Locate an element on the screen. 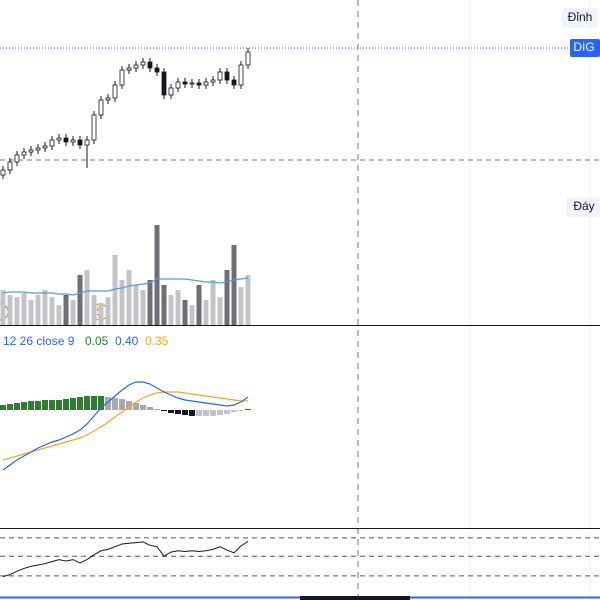  trough-label: Đáy is located at coordinates (583, 206).